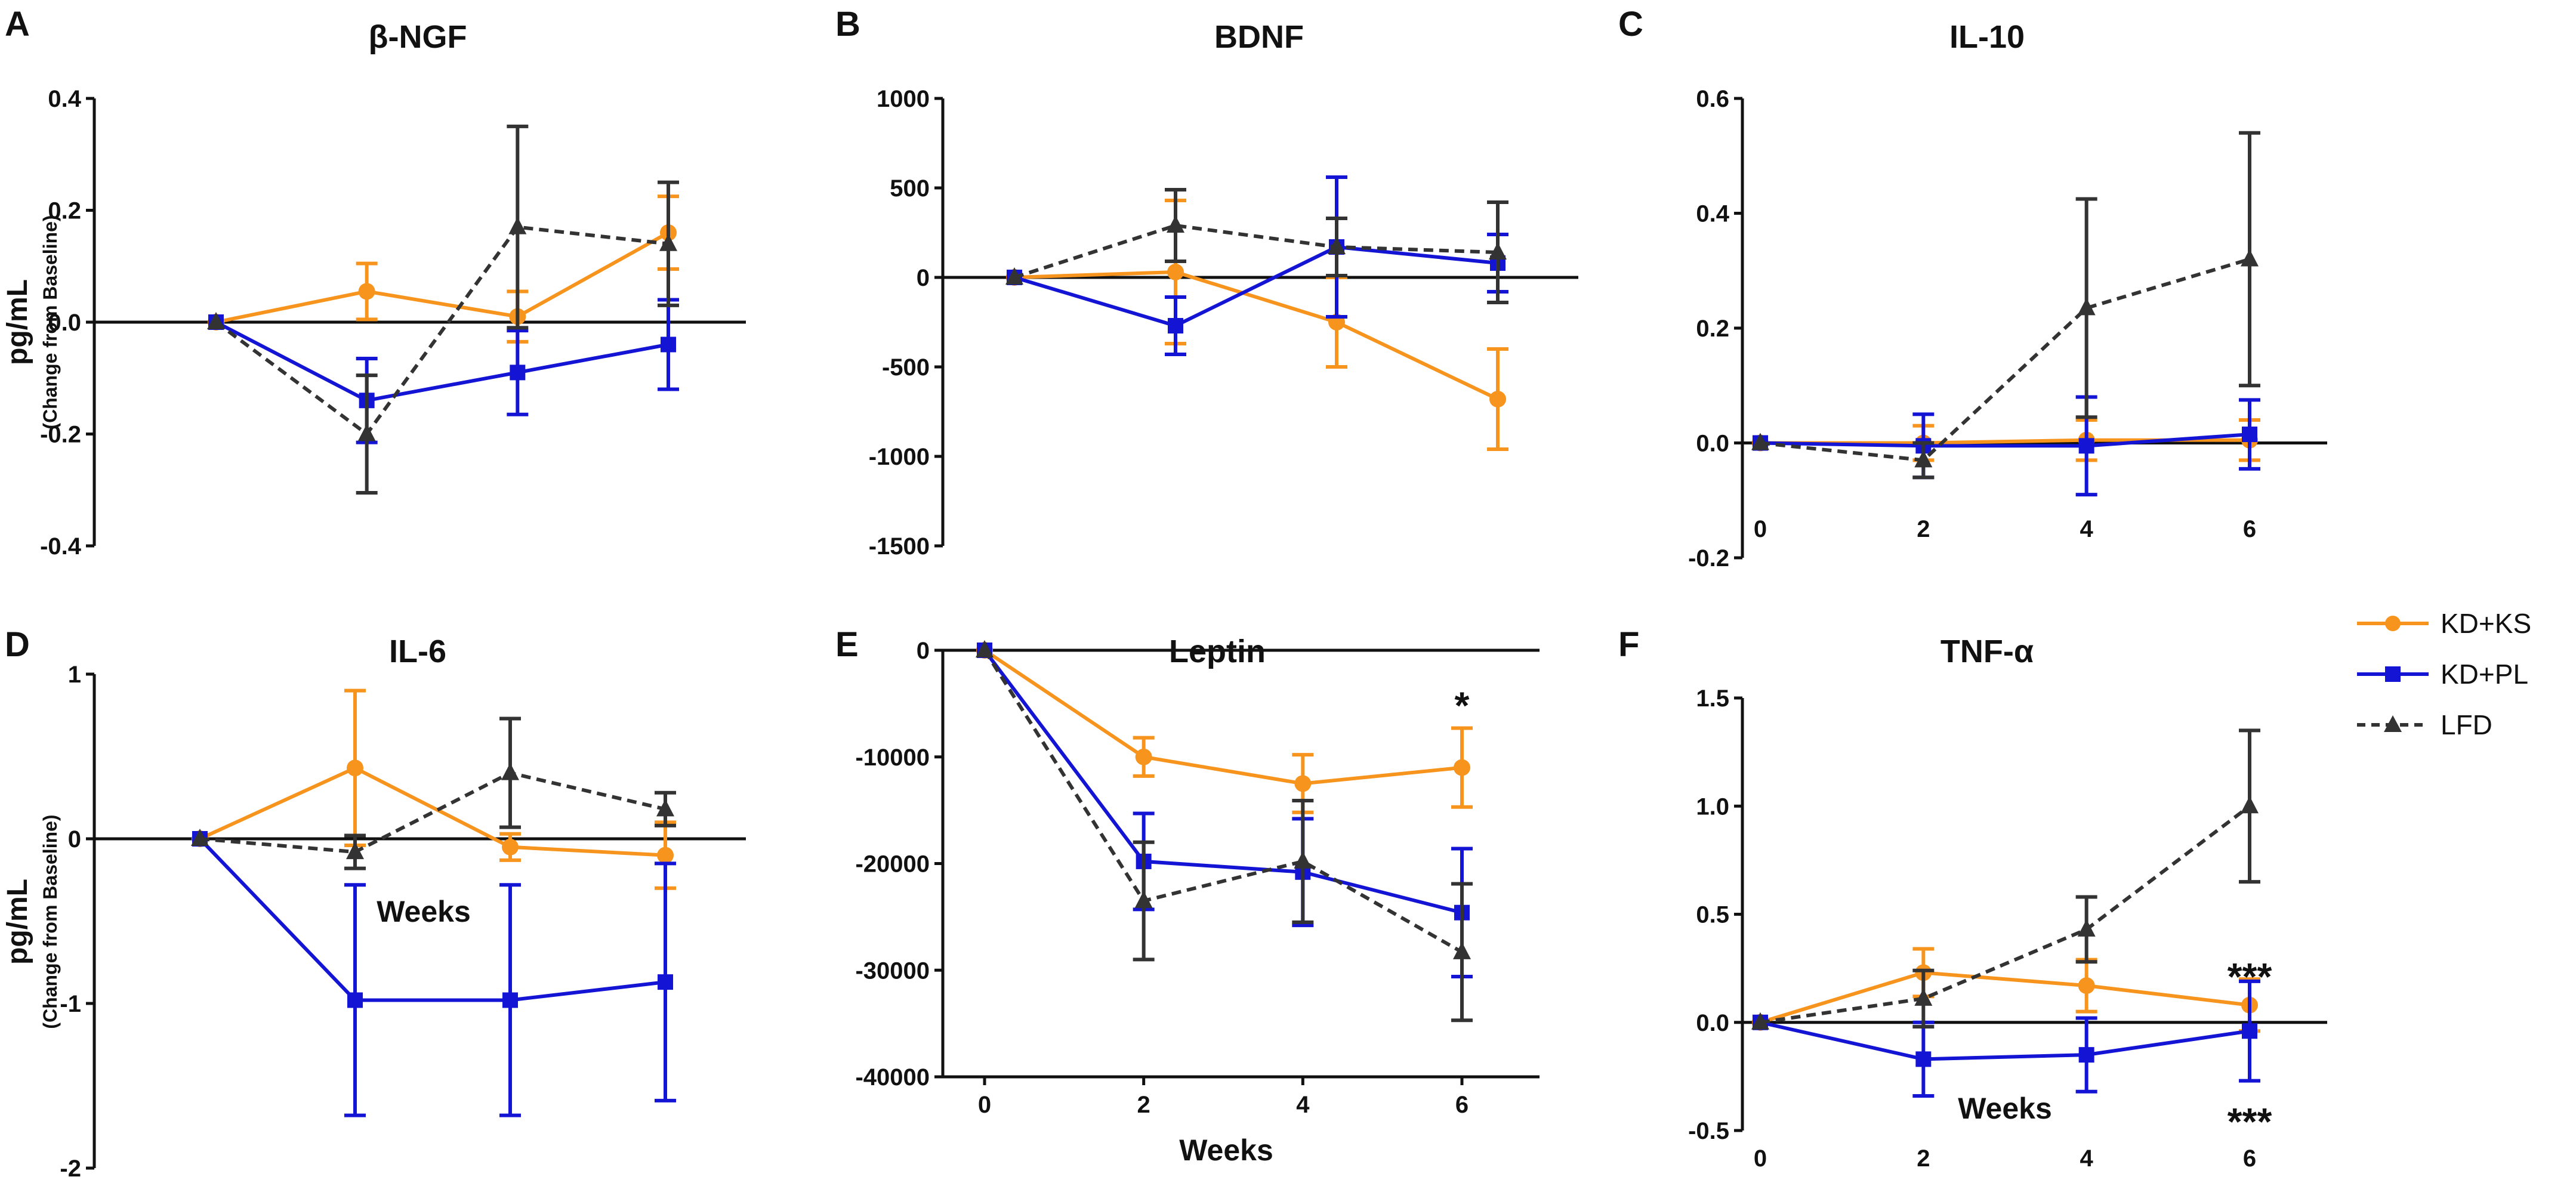 Image resolution: width=2576 pixels, height=1186 pixels. Describe the element at coordinates (2393, 623) in the screenshot. I see `legend-marker-kd-ks` at that location.